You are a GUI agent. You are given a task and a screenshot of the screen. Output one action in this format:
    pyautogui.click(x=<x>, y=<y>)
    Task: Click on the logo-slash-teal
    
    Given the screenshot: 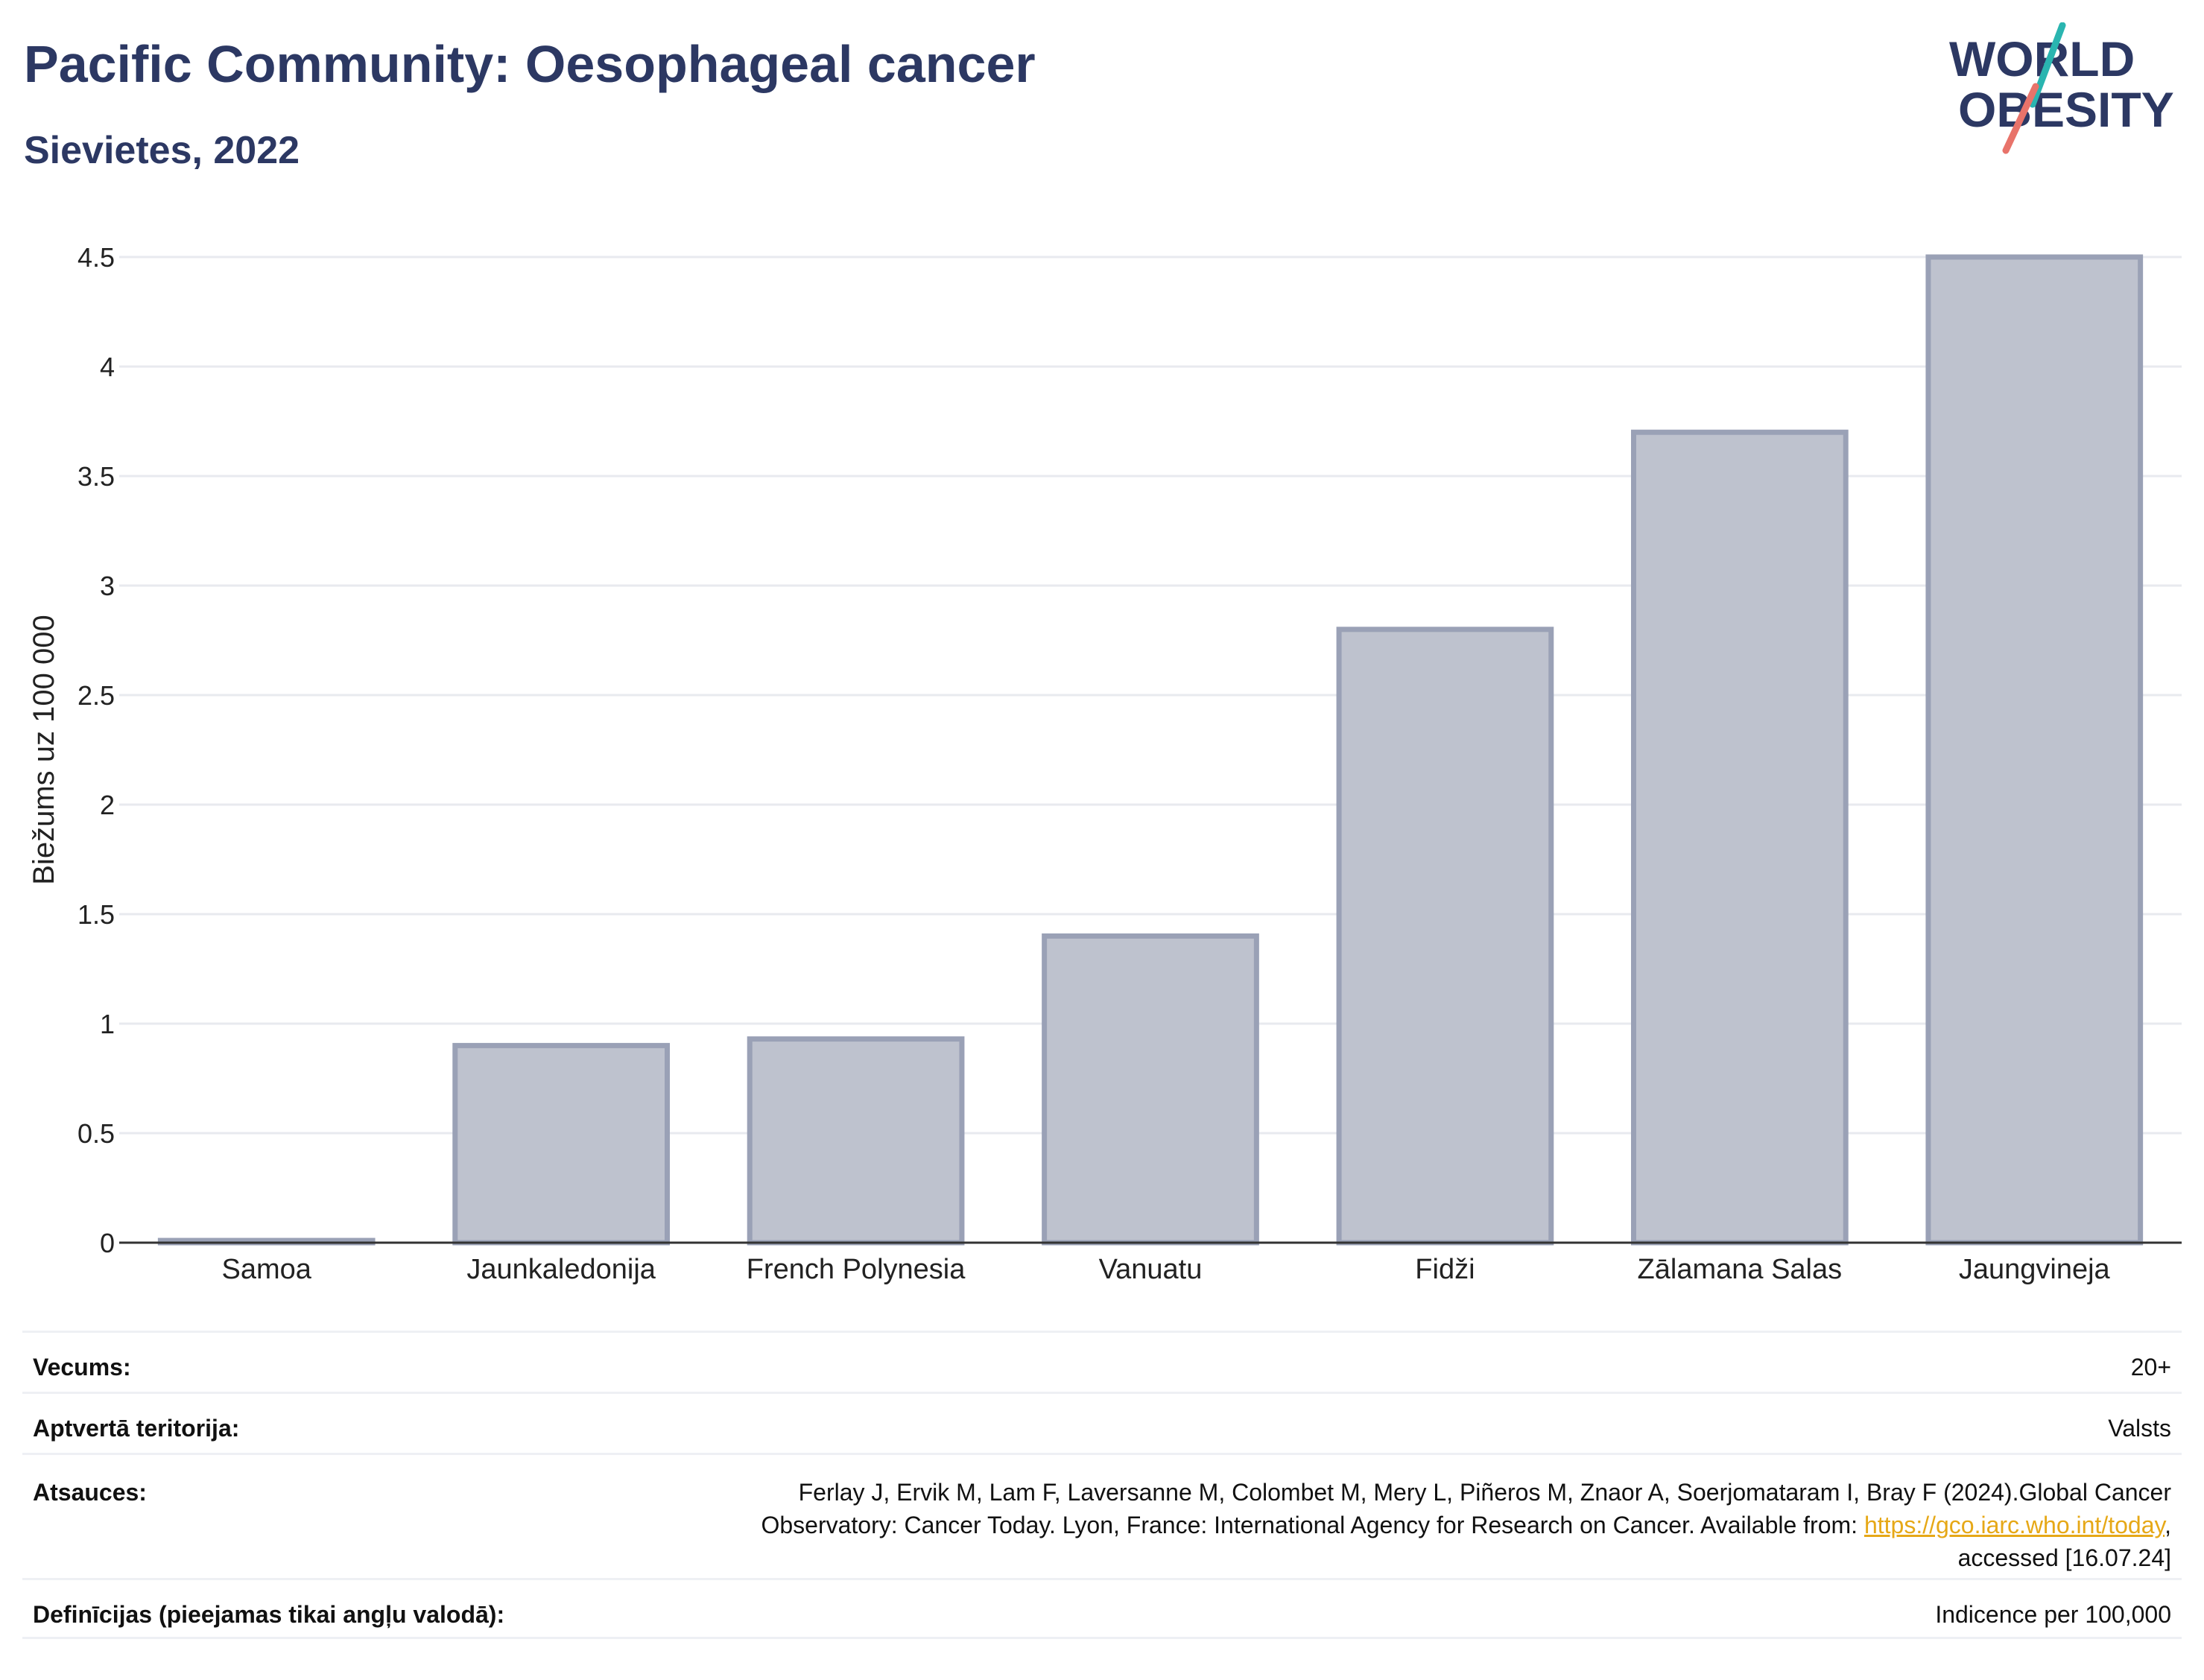 What is the action you would take?
    pyautogui.click(x=2048, y=65)
    